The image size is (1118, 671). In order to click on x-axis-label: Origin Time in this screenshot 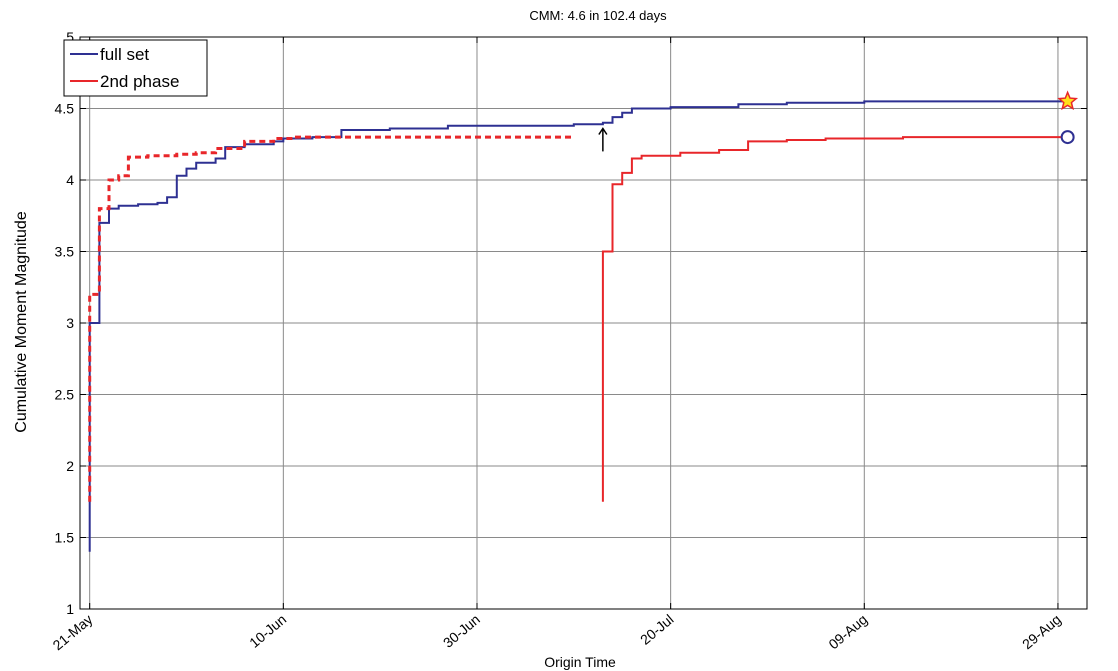, I will do `click(580, 662)`.